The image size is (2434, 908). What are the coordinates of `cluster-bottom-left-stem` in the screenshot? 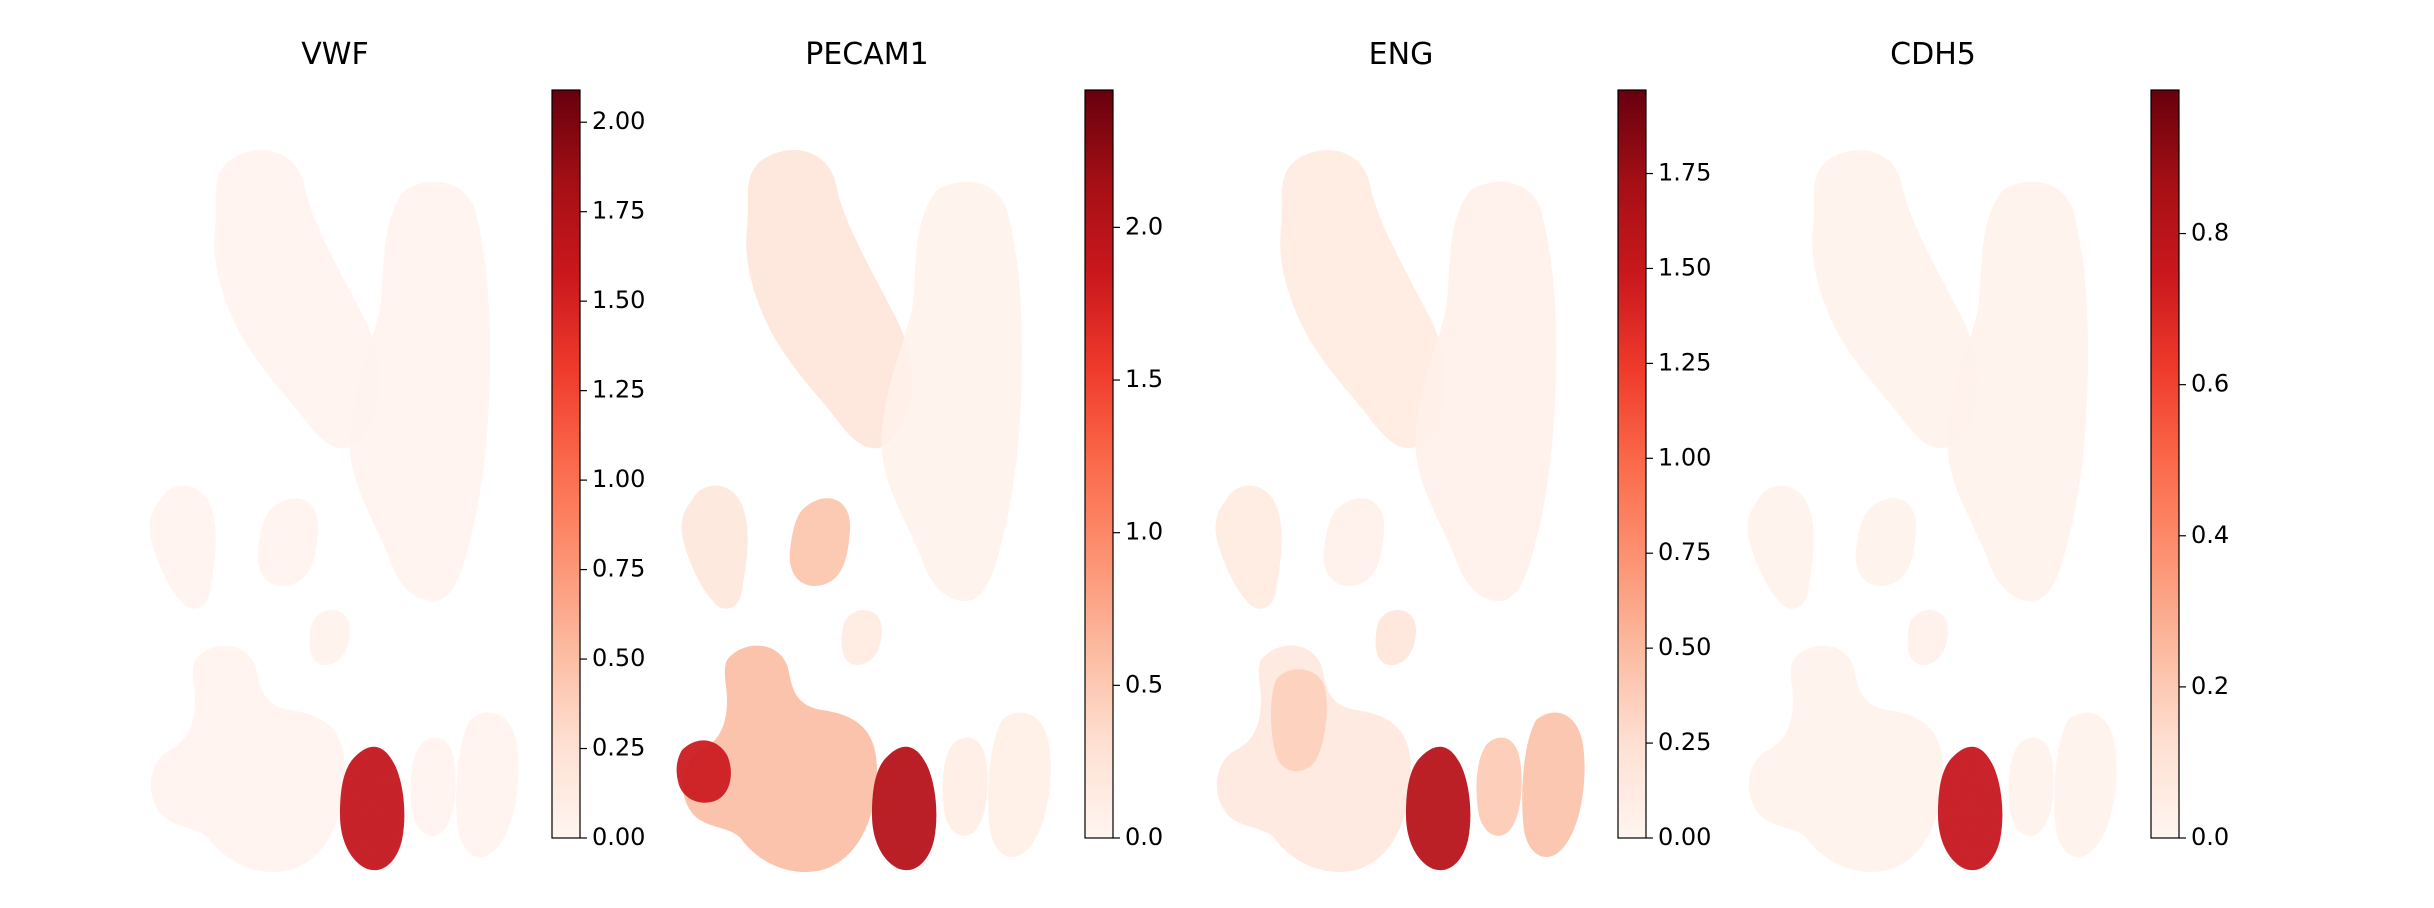 It's located at (1298, 720).